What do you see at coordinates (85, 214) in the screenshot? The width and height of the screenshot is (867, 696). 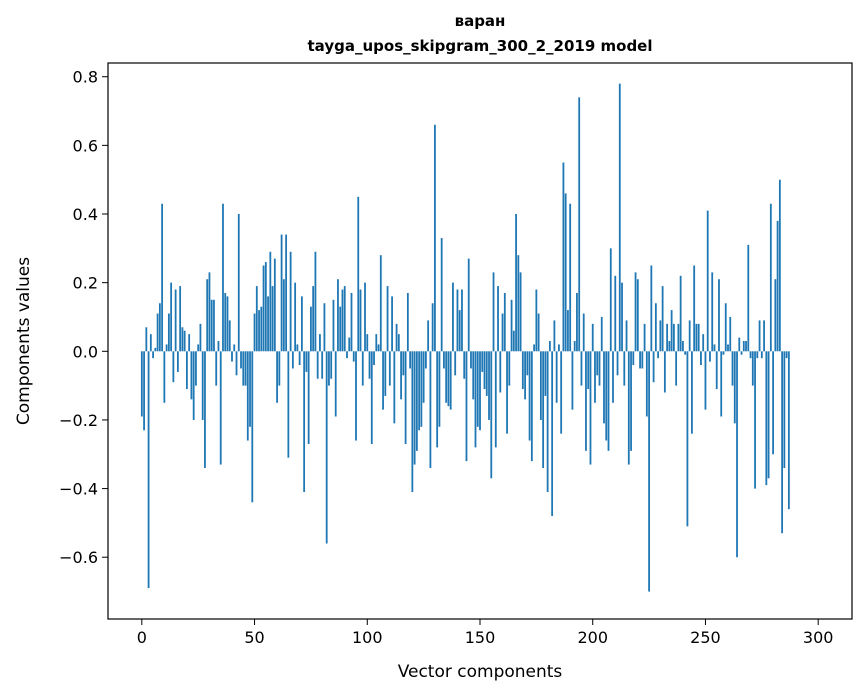 I see `y-tick-label: 0.4` at bounding box center [85, 214].